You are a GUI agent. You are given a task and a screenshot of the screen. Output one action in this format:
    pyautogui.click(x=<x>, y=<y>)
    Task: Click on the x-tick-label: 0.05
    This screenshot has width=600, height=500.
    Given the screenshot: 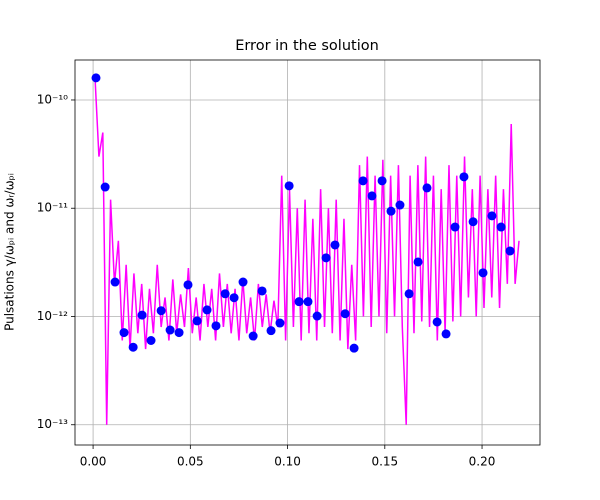 What is the action you would take?
    pyautogui.click(x=190, y=462)
    